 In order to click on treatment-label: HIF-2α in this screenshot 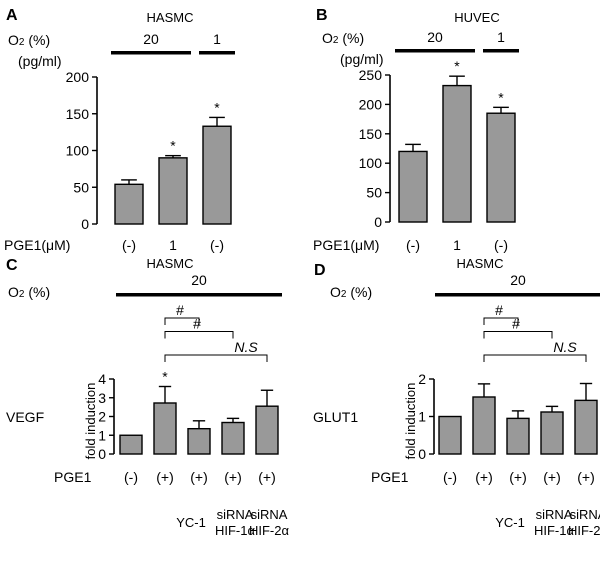, I will do `click(584, 530)`.